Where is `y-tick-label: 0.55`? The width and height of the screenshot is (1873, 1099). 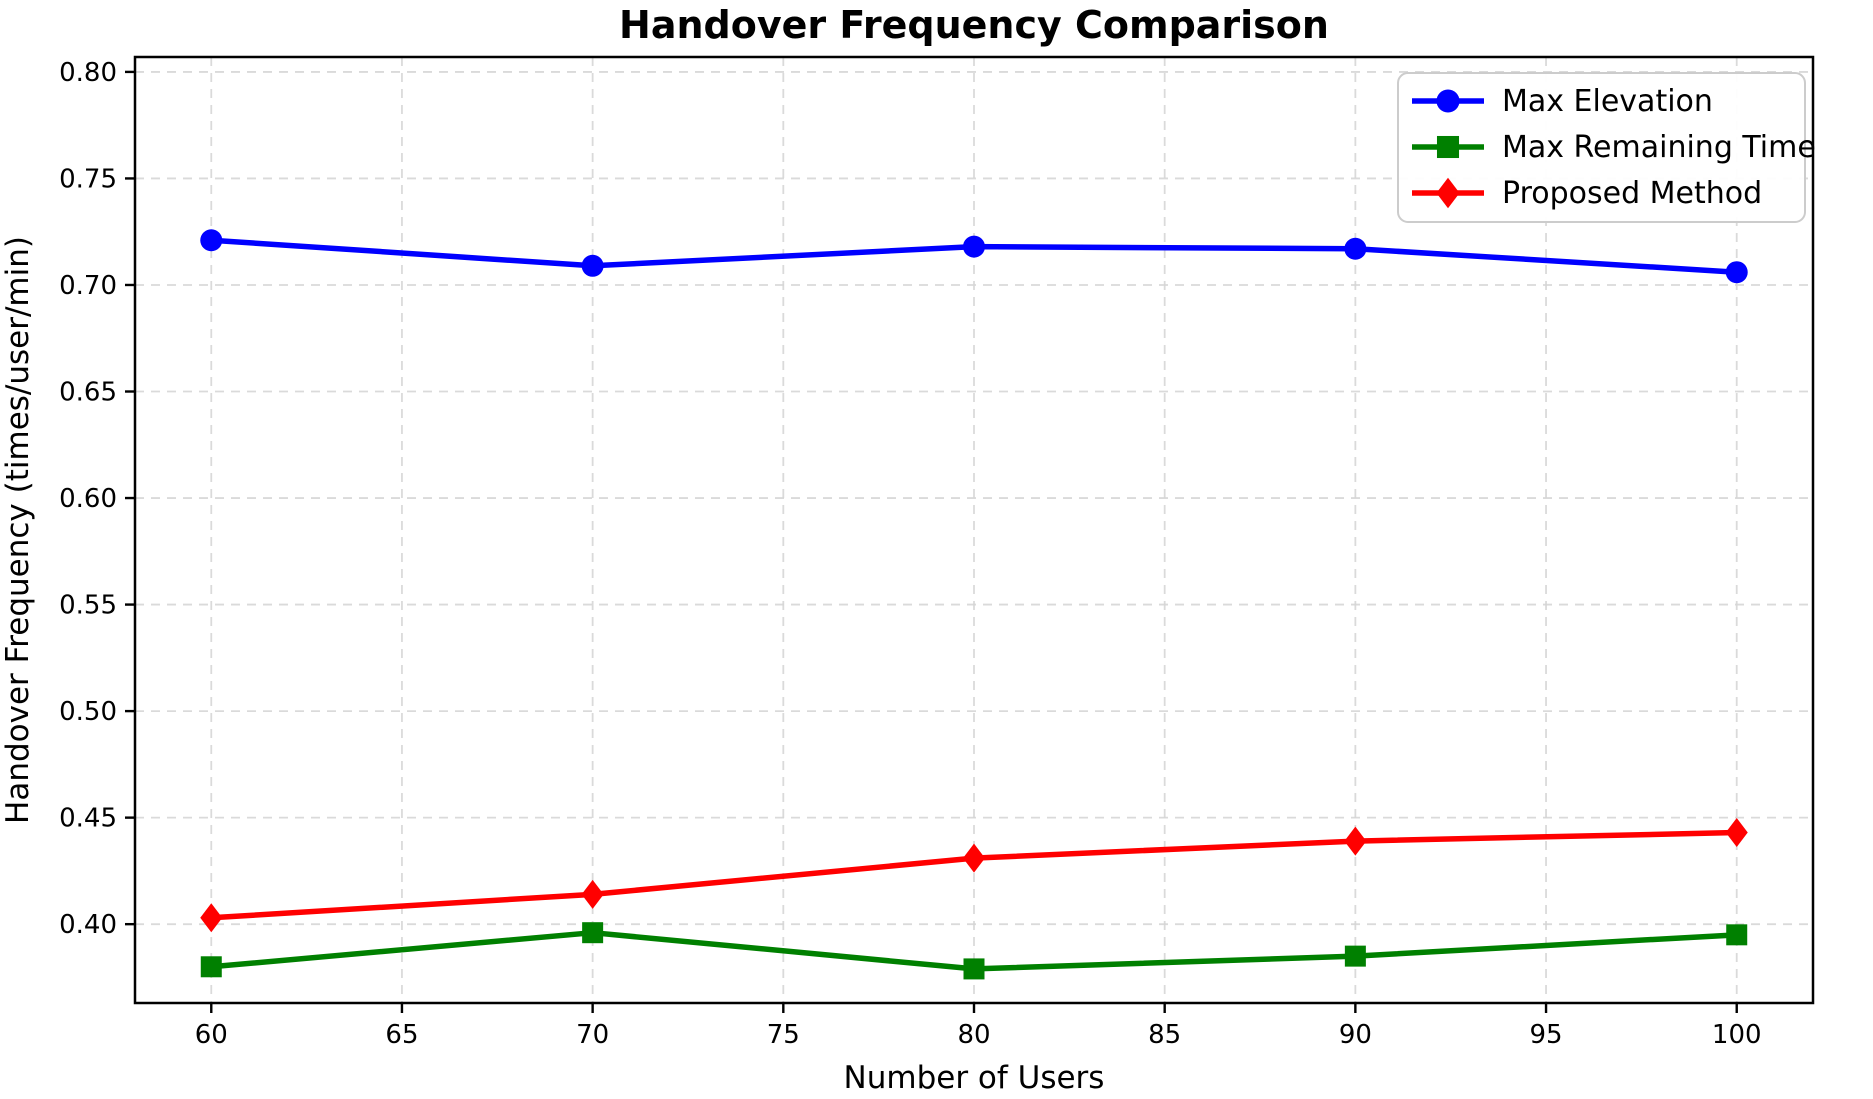 y-tick-label: 0.55 is located at coordinates (88, 606).